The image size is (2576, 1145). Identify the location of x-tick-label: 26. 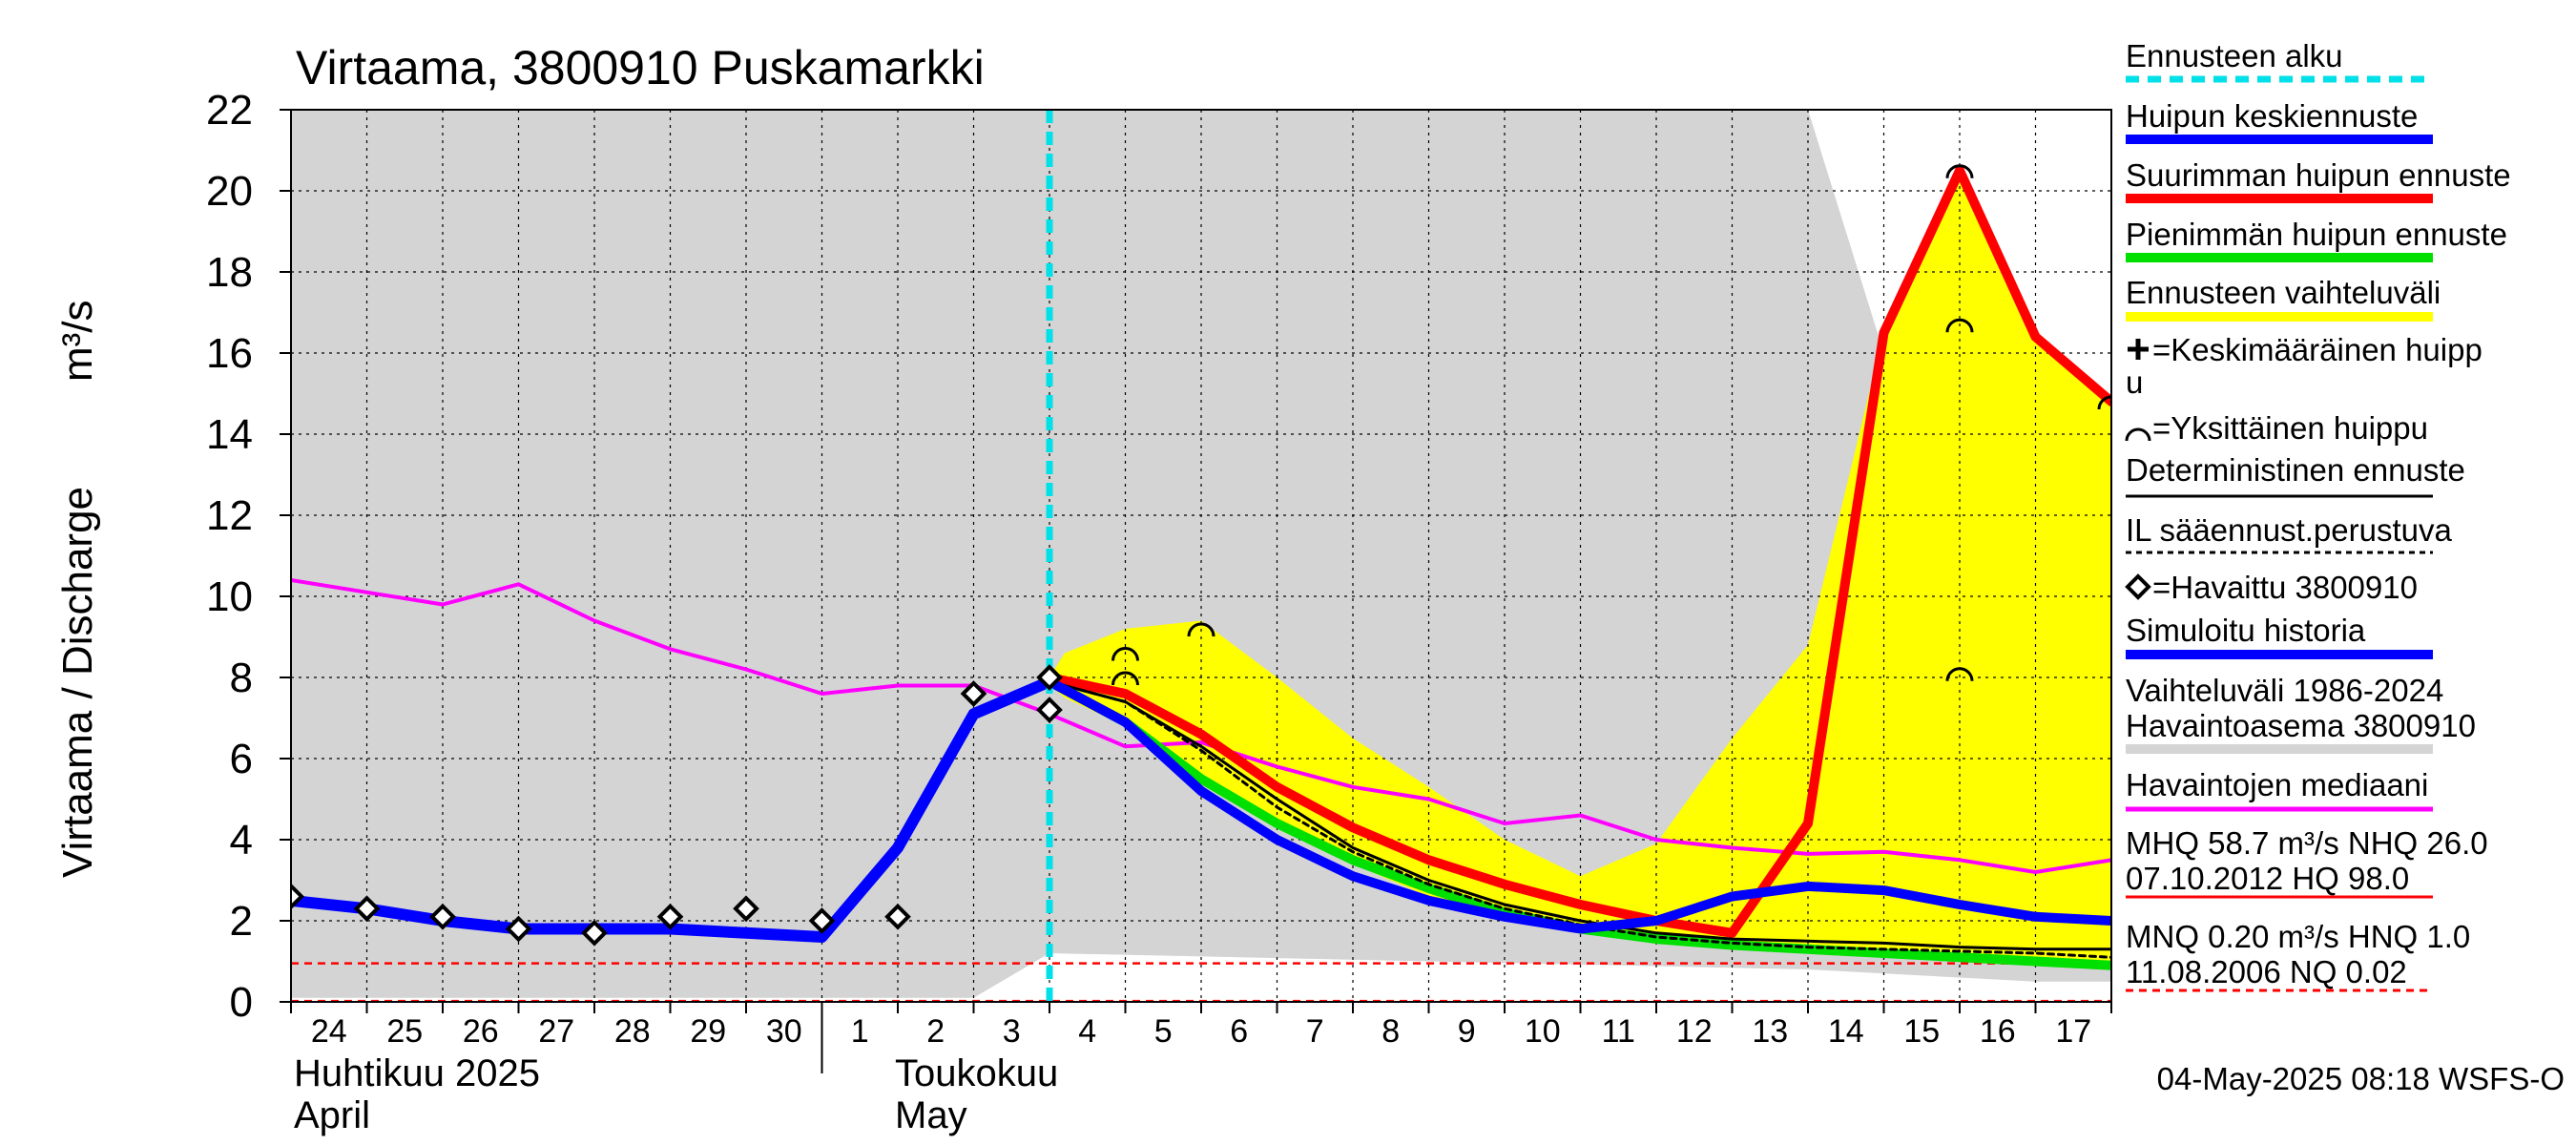
(481, 1031).